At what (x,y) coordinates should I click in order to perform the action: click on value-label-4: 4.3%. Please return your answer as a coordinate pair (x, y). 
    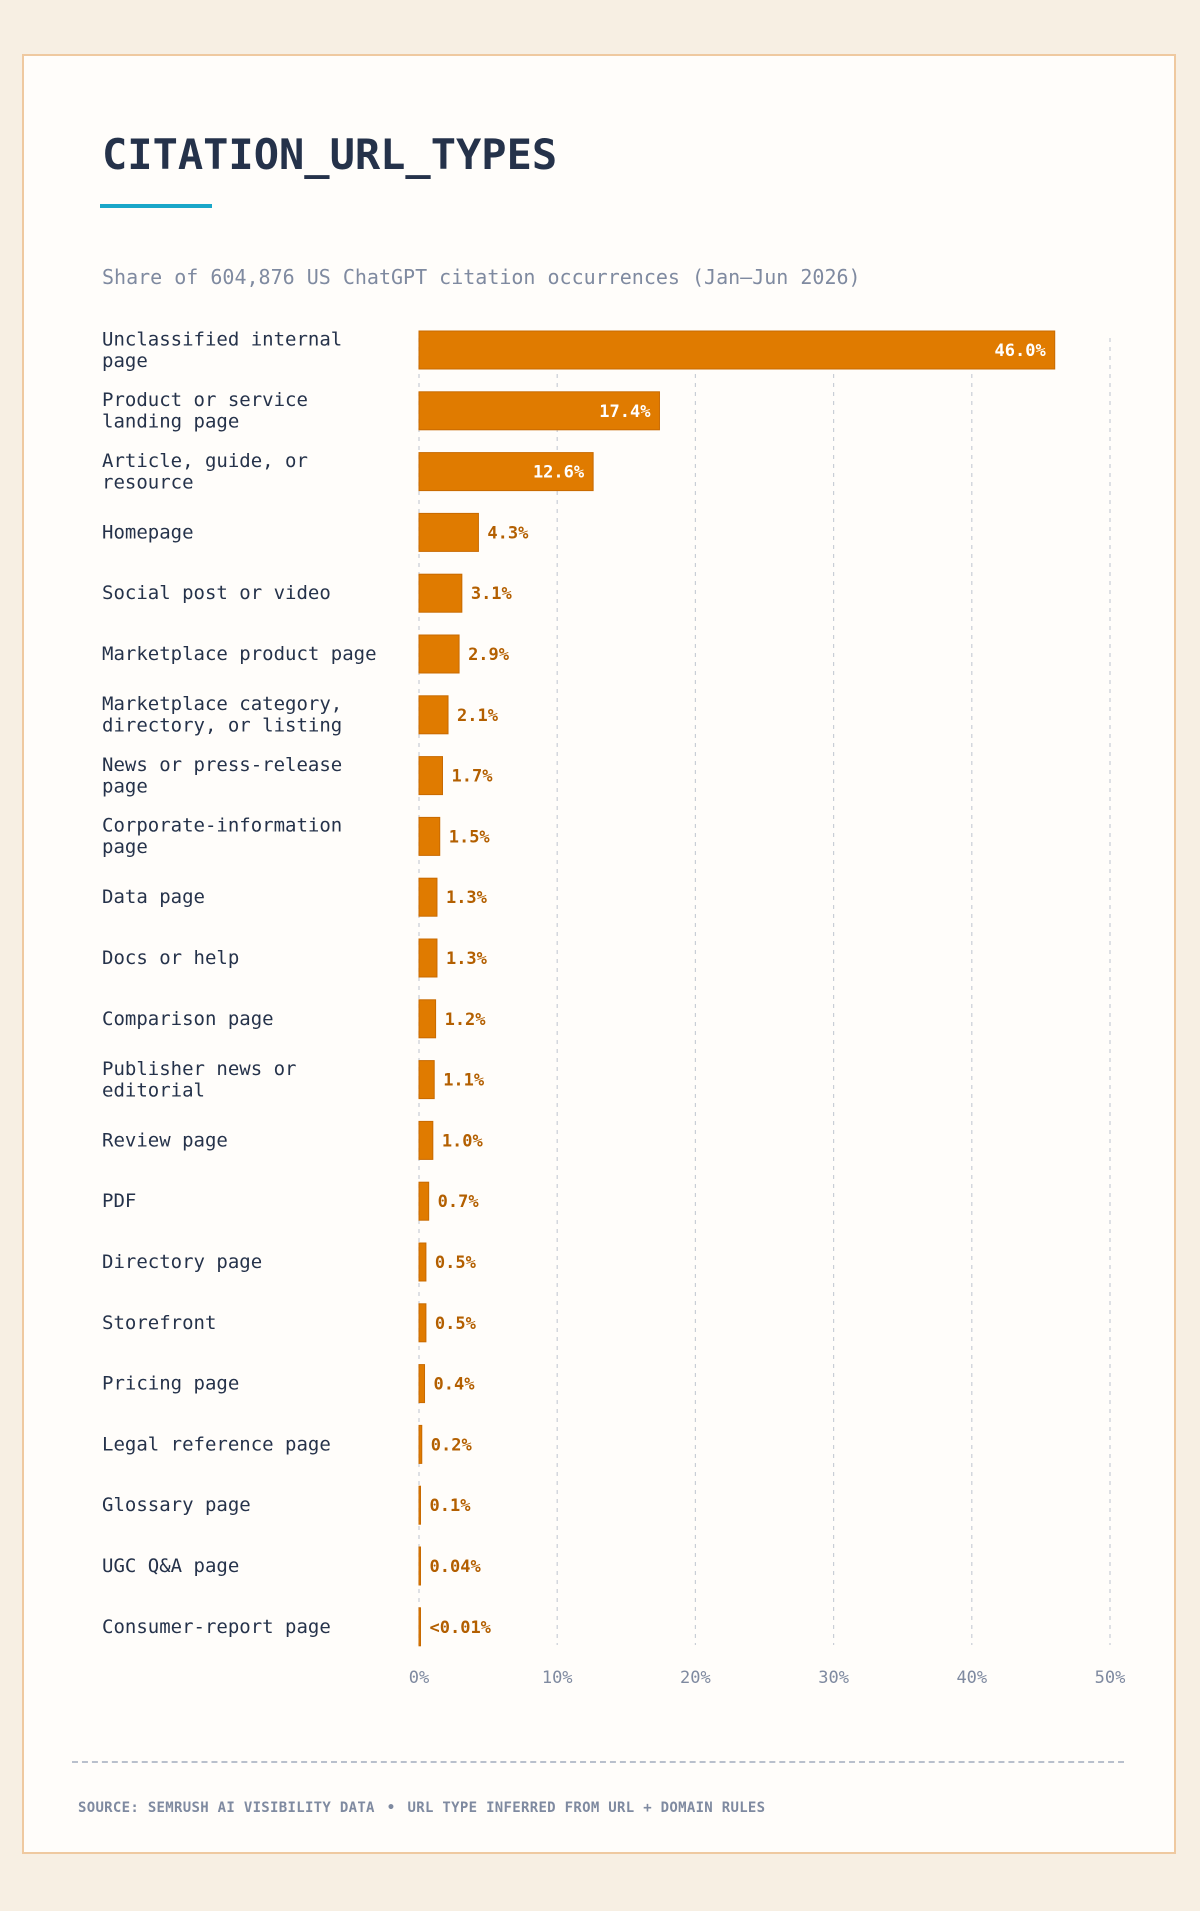
    Looking at the image, I should click on (508, 533).